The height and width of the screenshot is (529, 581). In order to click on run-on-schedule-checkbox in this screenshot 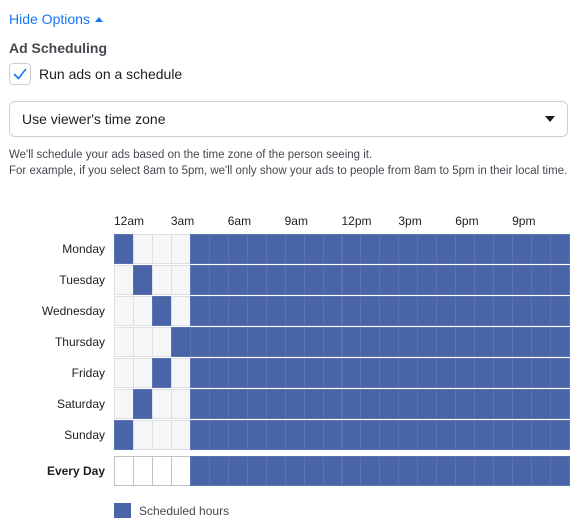, I will do `click(20, 74)`.